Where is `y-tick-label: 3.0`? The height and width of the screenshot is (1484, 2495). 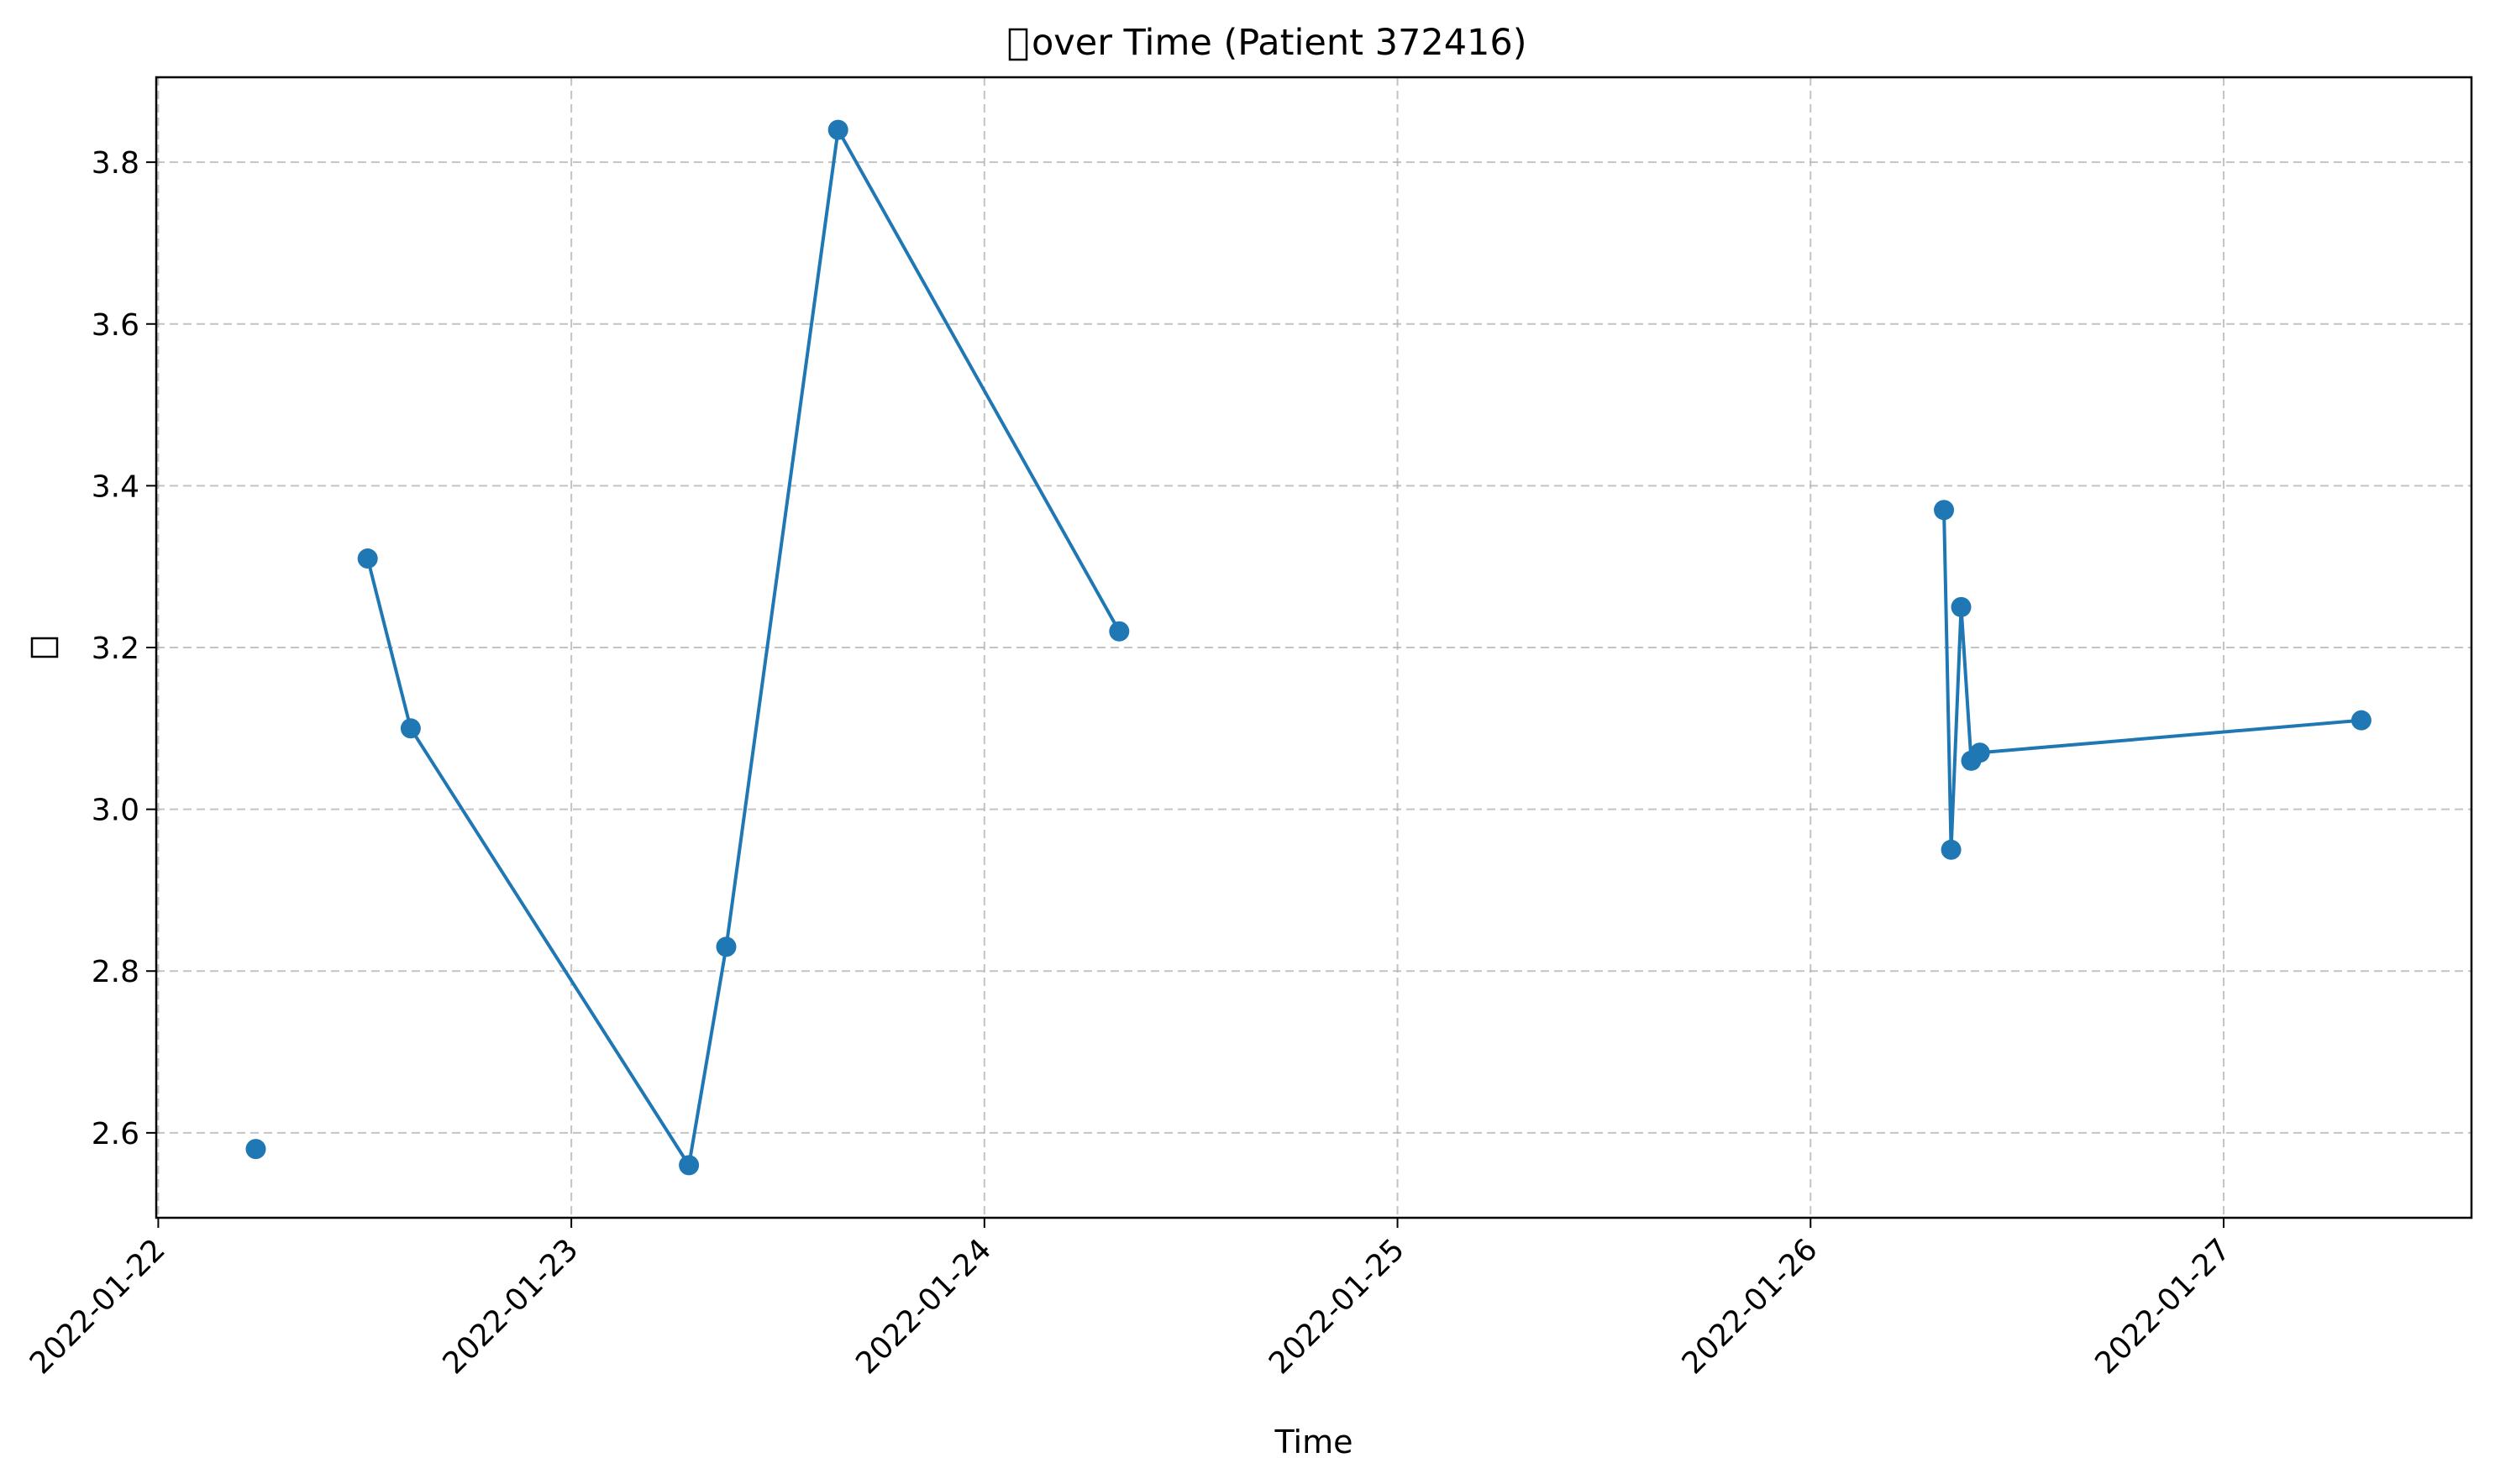
y-tick-label: 3.0 is located at coordinates (115, 811).